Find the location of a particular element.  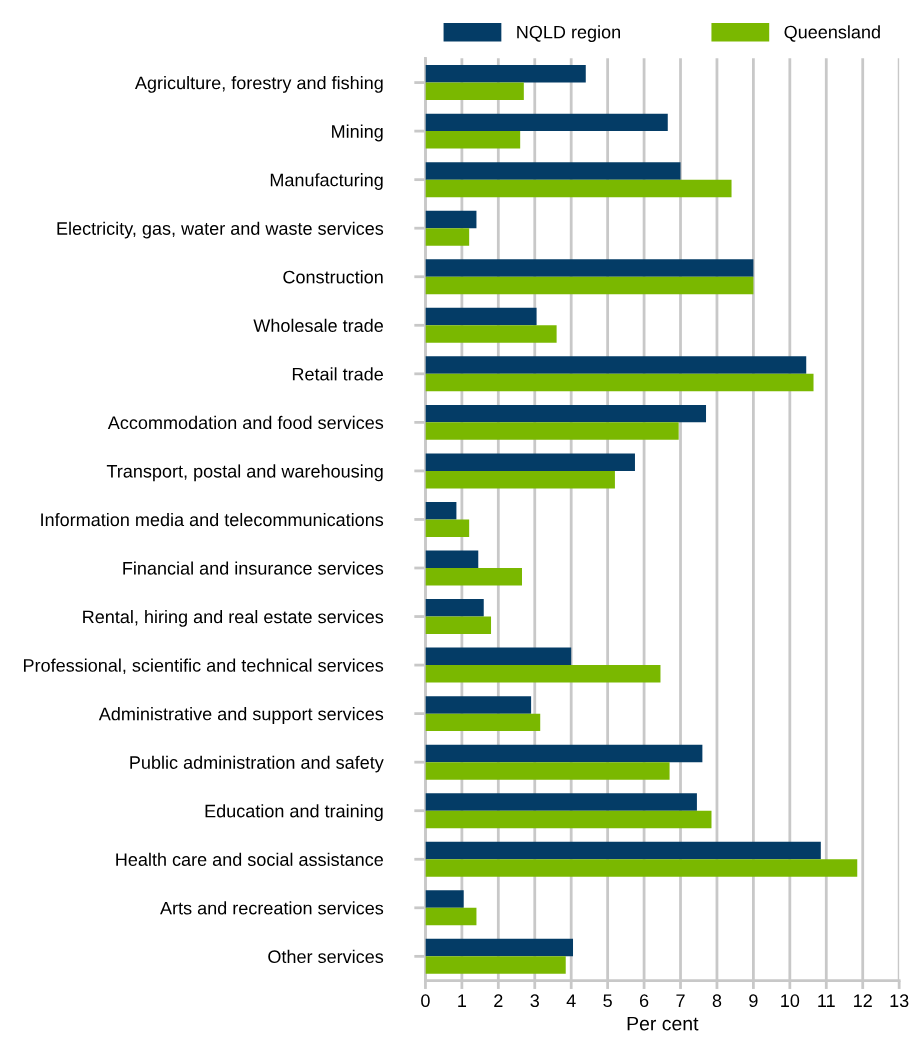

legend-label: NQLD region is located at coordinates (568, 34).